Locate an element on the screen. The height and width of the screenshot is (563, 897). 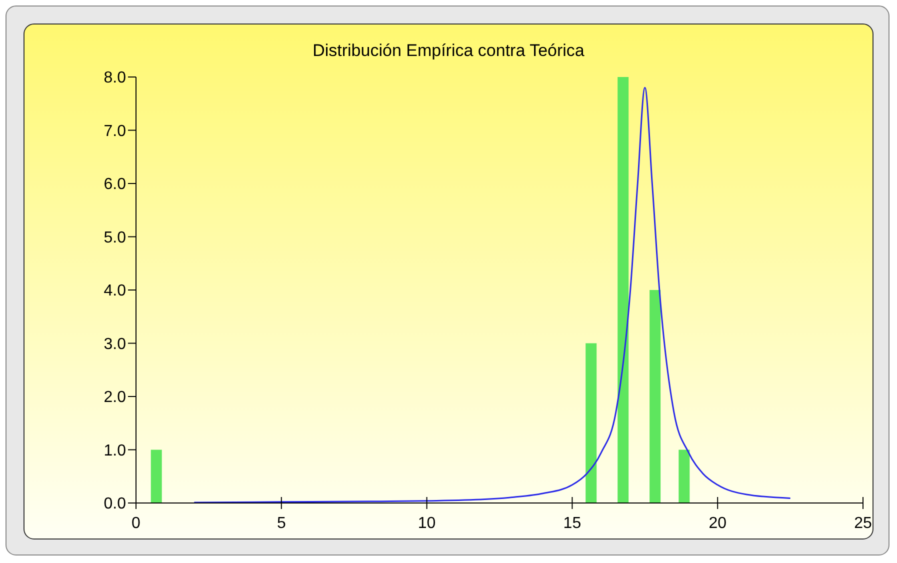
y-tick-label: 6.0 is located at coordinates (115, 185).